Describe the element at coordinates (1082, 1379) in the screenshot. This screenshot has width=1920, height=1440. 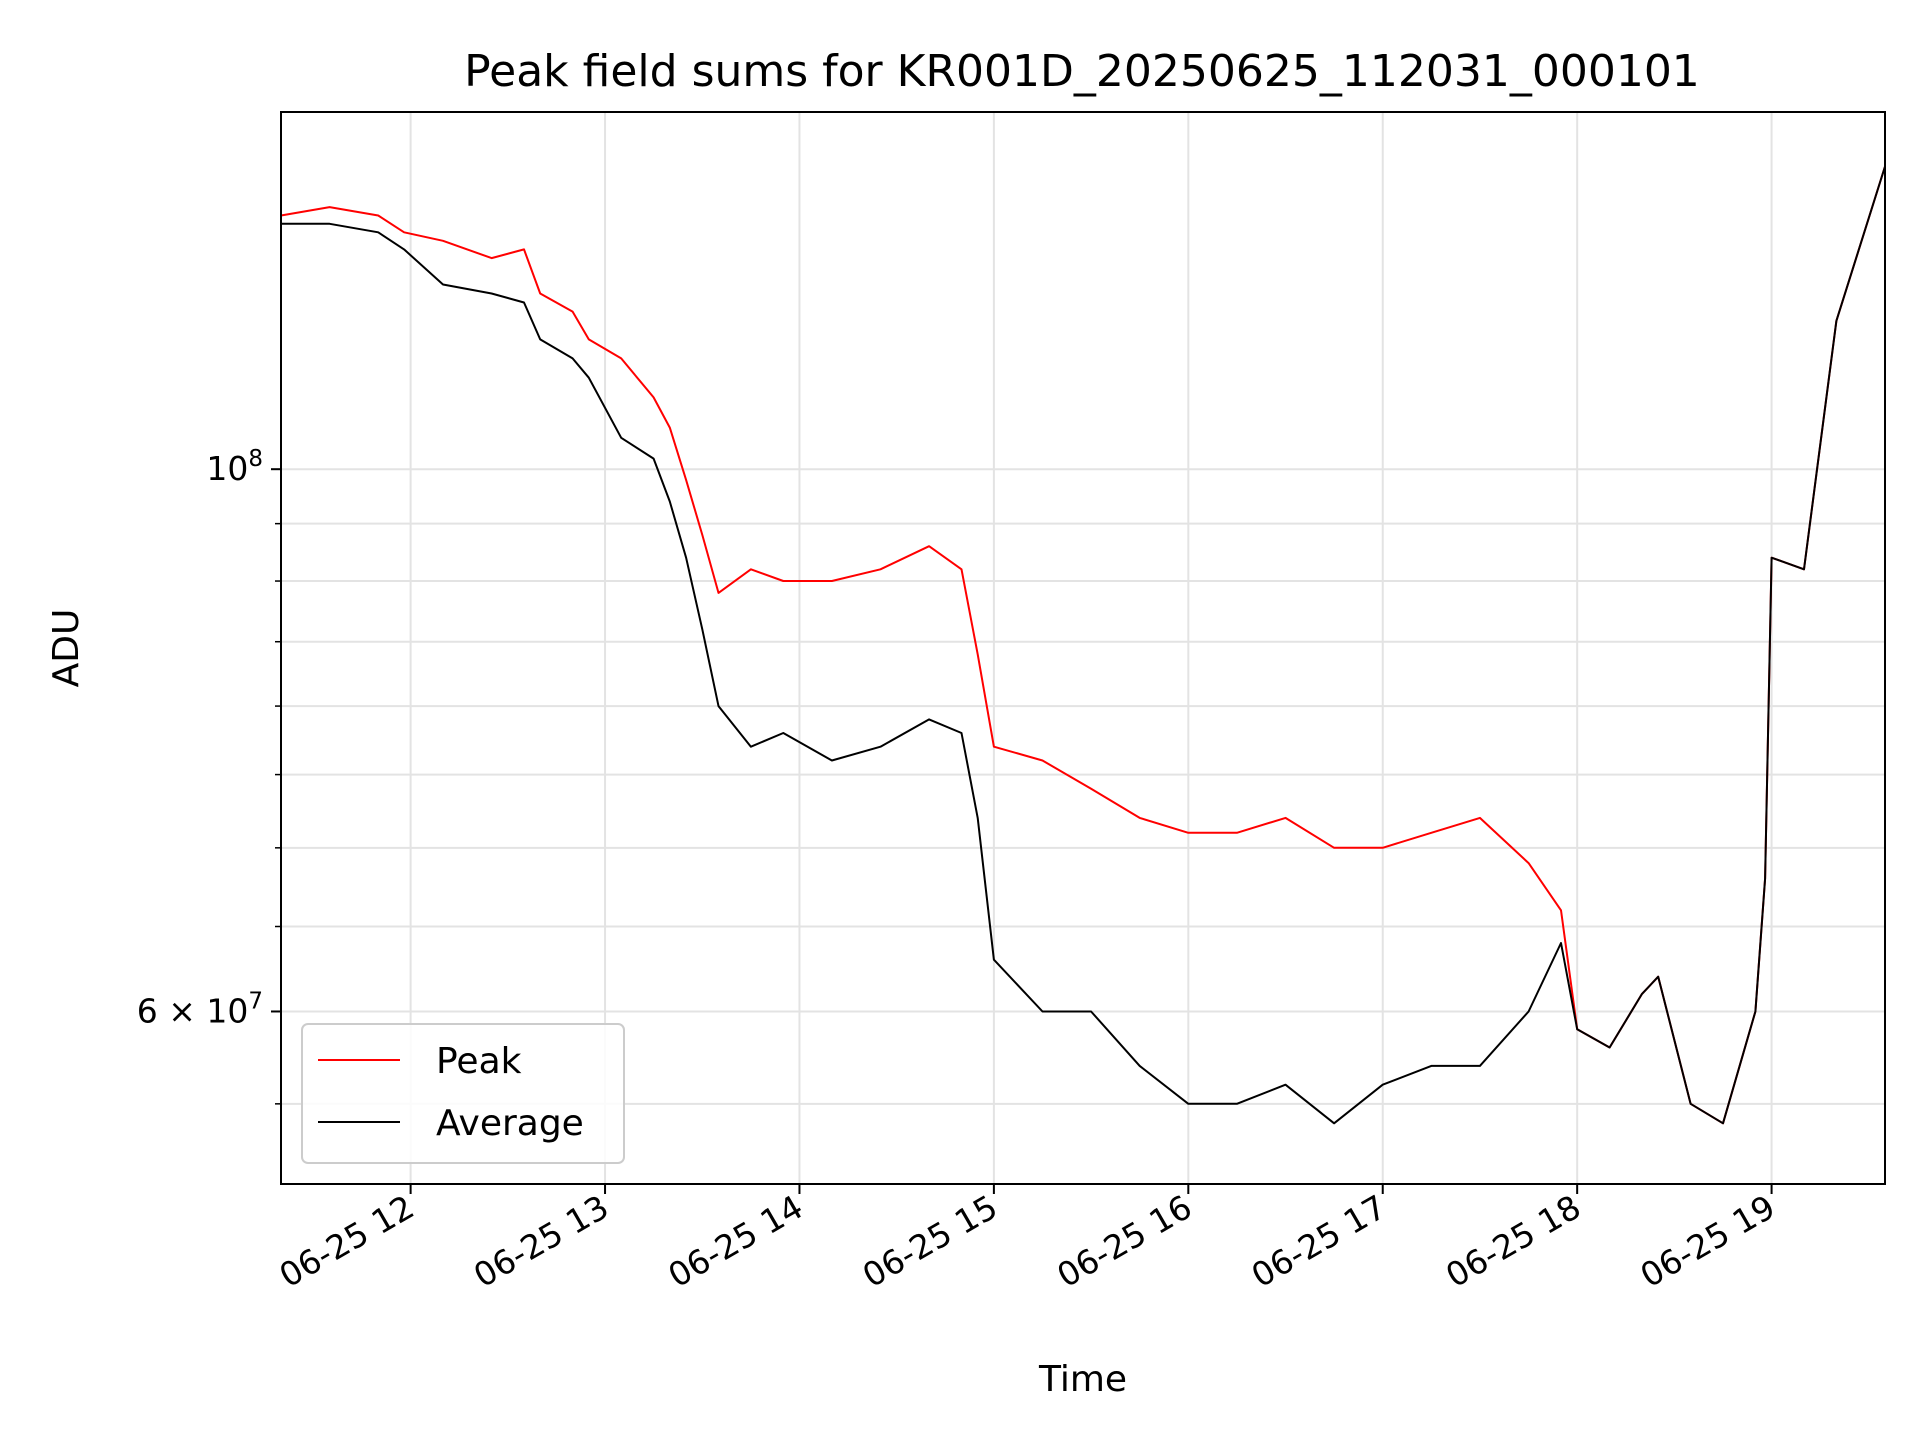
I see `x-axis-label: Time` at that location.